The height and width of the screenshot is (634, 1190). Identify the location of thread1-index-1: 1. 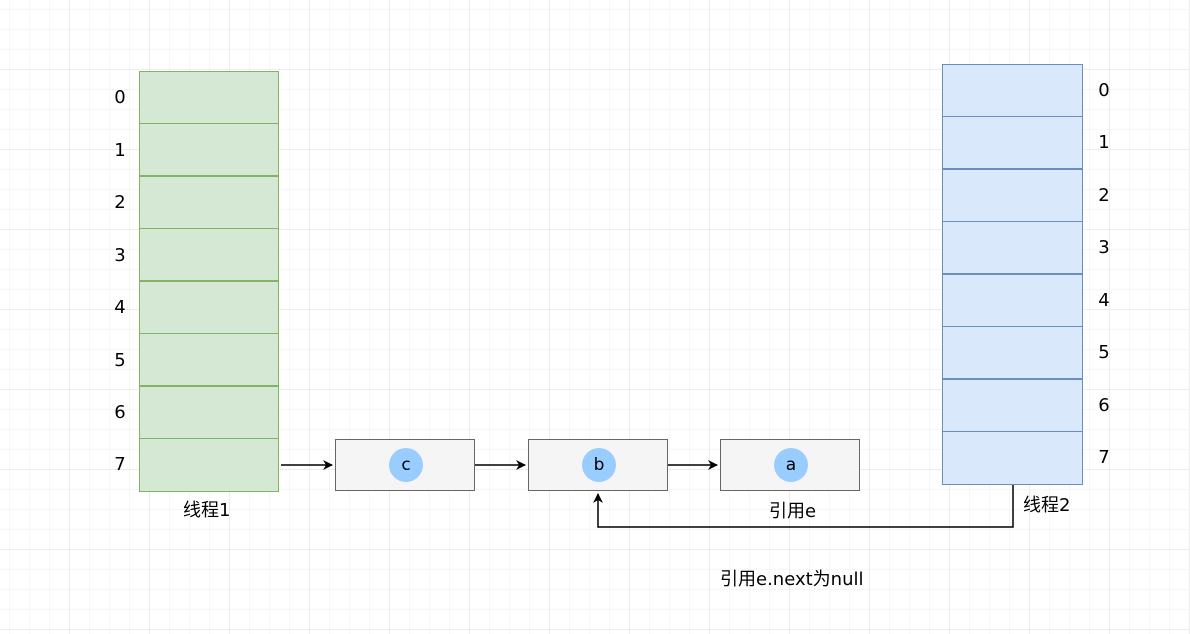
(120, 150).